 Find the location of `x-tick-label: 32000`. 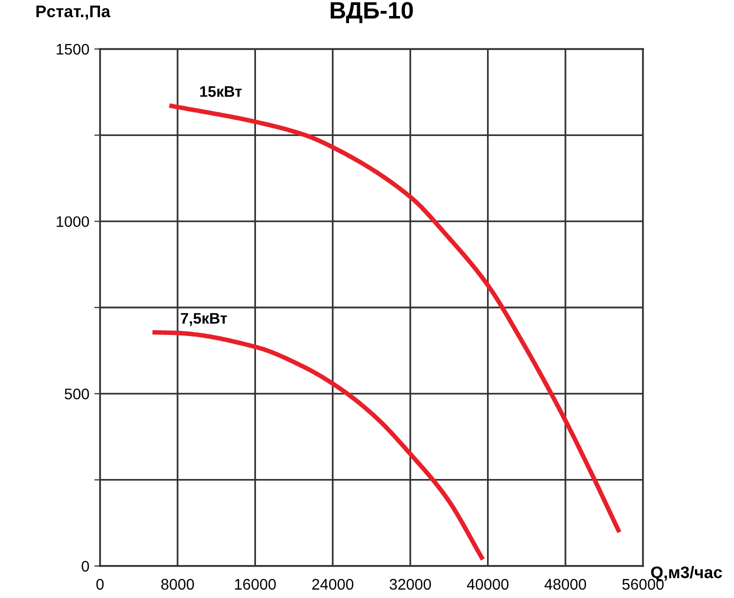

x-tick-label: 32000 is located at coordinates (410, 584).